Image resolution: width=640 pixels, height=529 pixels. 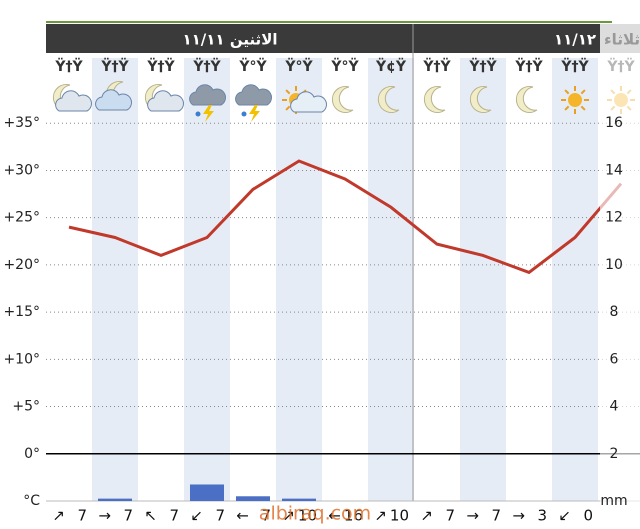 I want to click on wind-speed: 16, so click(x=353, y=516).